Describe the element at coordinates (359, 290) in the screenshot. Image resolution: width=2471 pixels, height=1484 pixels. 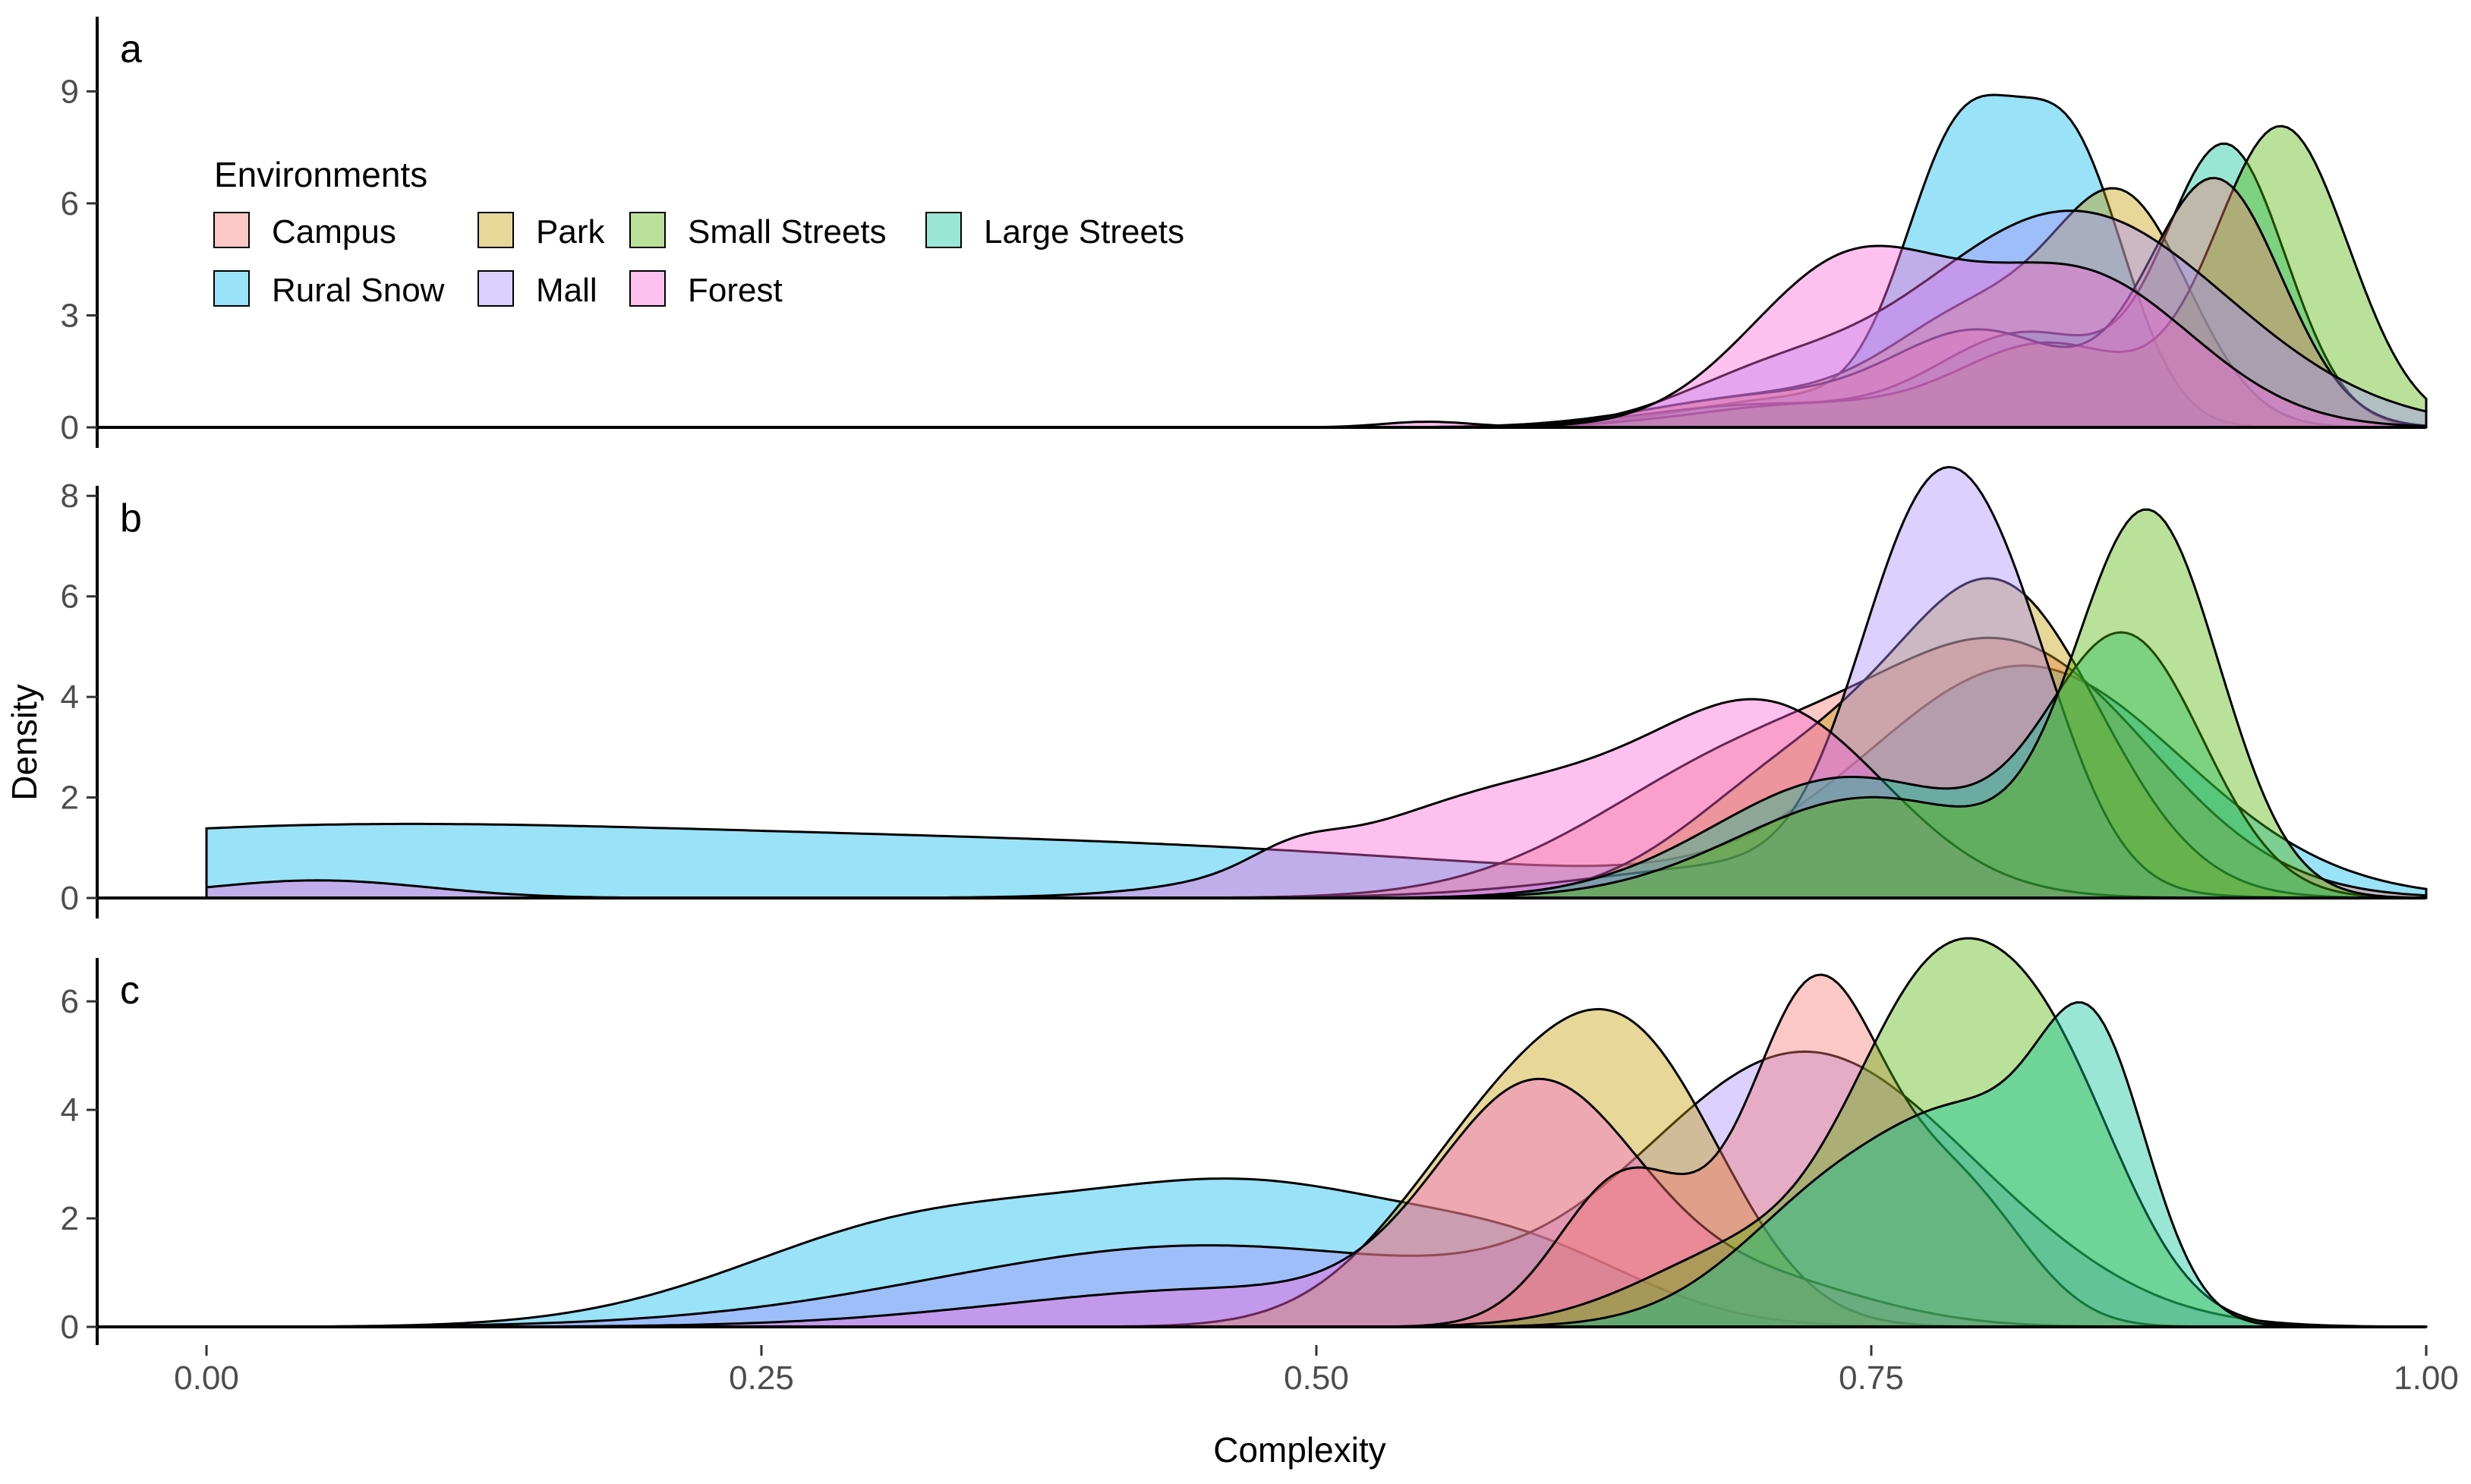
I see `legend-label-rural-snow: Rural Snow` at that location.